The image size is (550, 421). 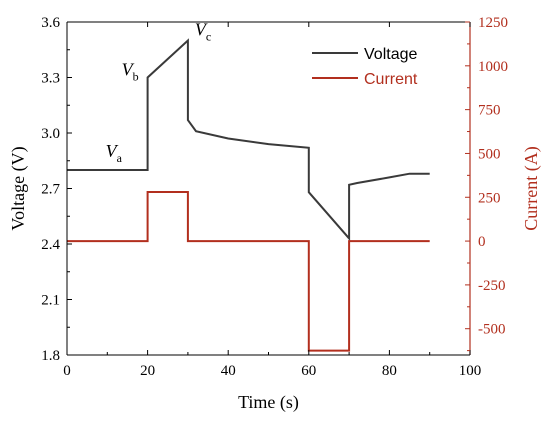 I want to click on right-y-tick-label: 0, so click(x=482, y=242).